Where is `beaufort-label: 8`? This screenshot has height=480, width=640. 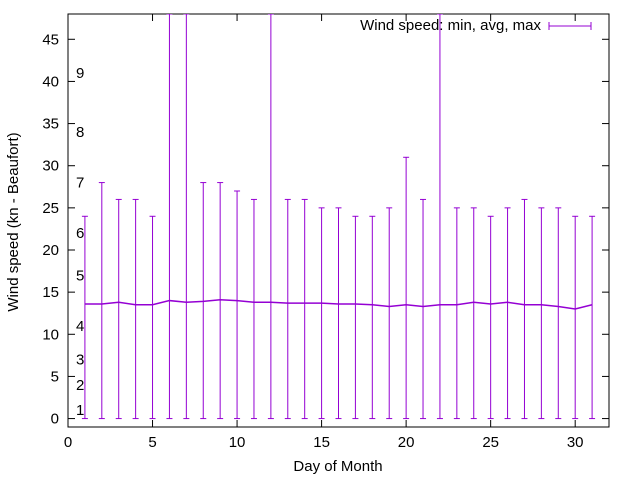
beaufort-label: 8 is located at coordinates (80, 132).